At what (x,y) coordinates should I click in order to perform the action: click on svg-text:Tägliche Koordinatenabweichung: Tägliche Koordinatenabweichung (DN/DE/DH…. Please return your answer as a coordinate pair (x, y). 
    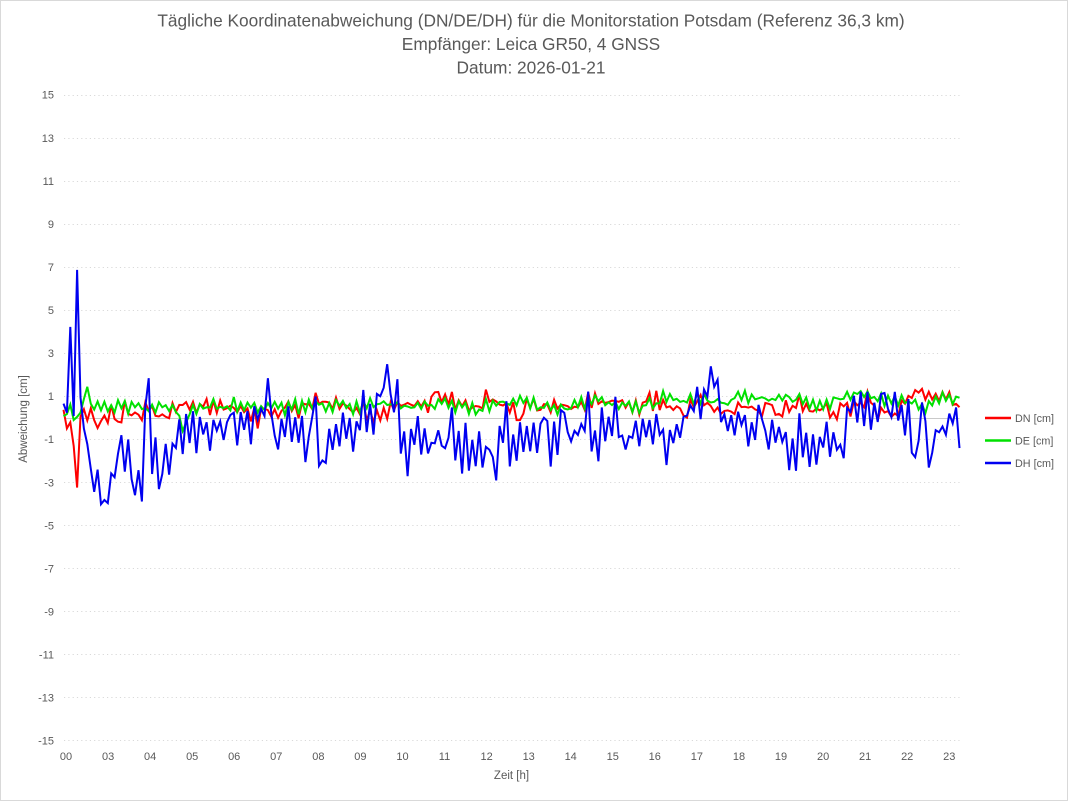
    Looking at the image, I should click on (530, 21).